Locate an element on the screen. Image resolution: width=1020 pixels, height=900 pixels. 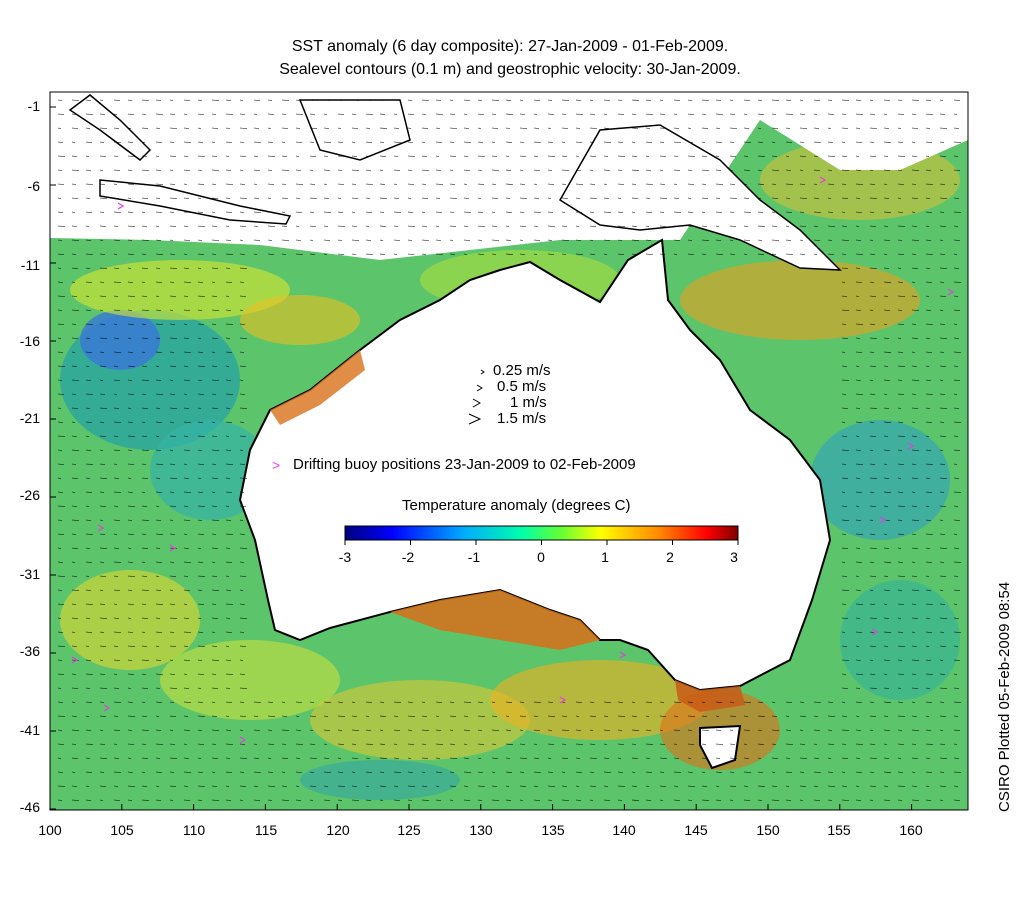
x-tick-label: 110 is located at coordinates (194, 830).